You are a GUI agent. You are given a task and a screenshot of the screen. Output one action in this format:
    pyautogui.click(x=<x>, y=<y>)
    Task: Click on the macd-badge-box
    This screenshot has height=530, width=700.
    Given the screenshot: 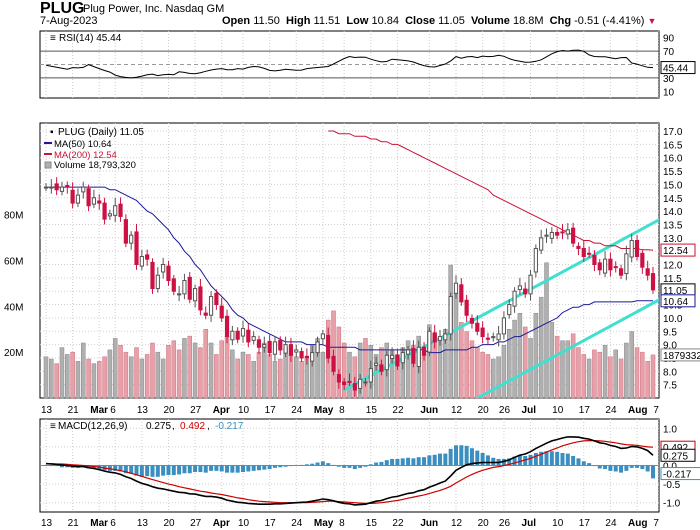 What is the action you would take?
    pyautogui.click(x=678, y=455)
    